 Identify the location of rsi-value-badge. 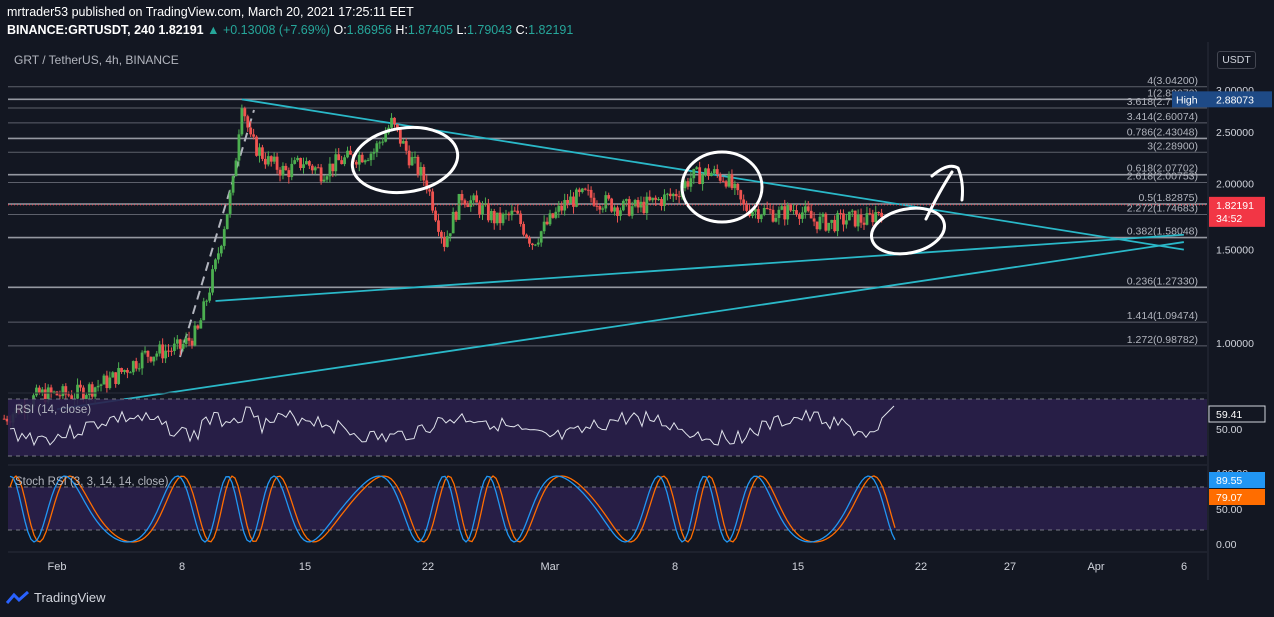
(1237, 414).